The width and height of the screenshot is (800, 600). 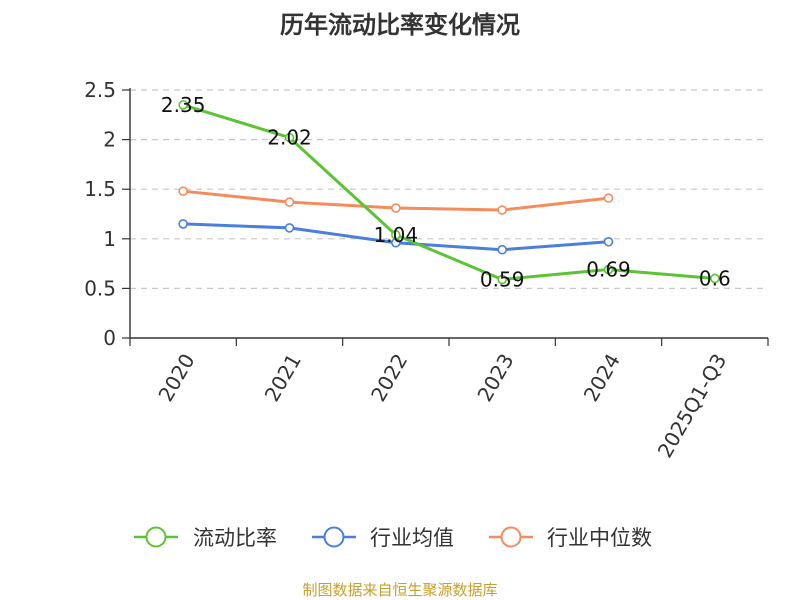 What do you see at coordinates (399, 590) in the screenshot?
I see `source-note: 制图数据来自恒生聚源数据库` at bounding box center [399, 590].